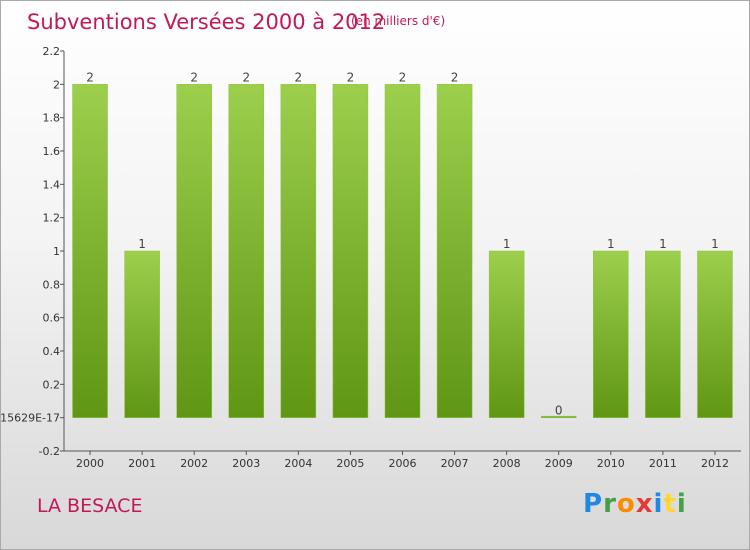  Describe the element at coordinates (559, 411) in the screenshot. I see `value-label: 0` at that location.